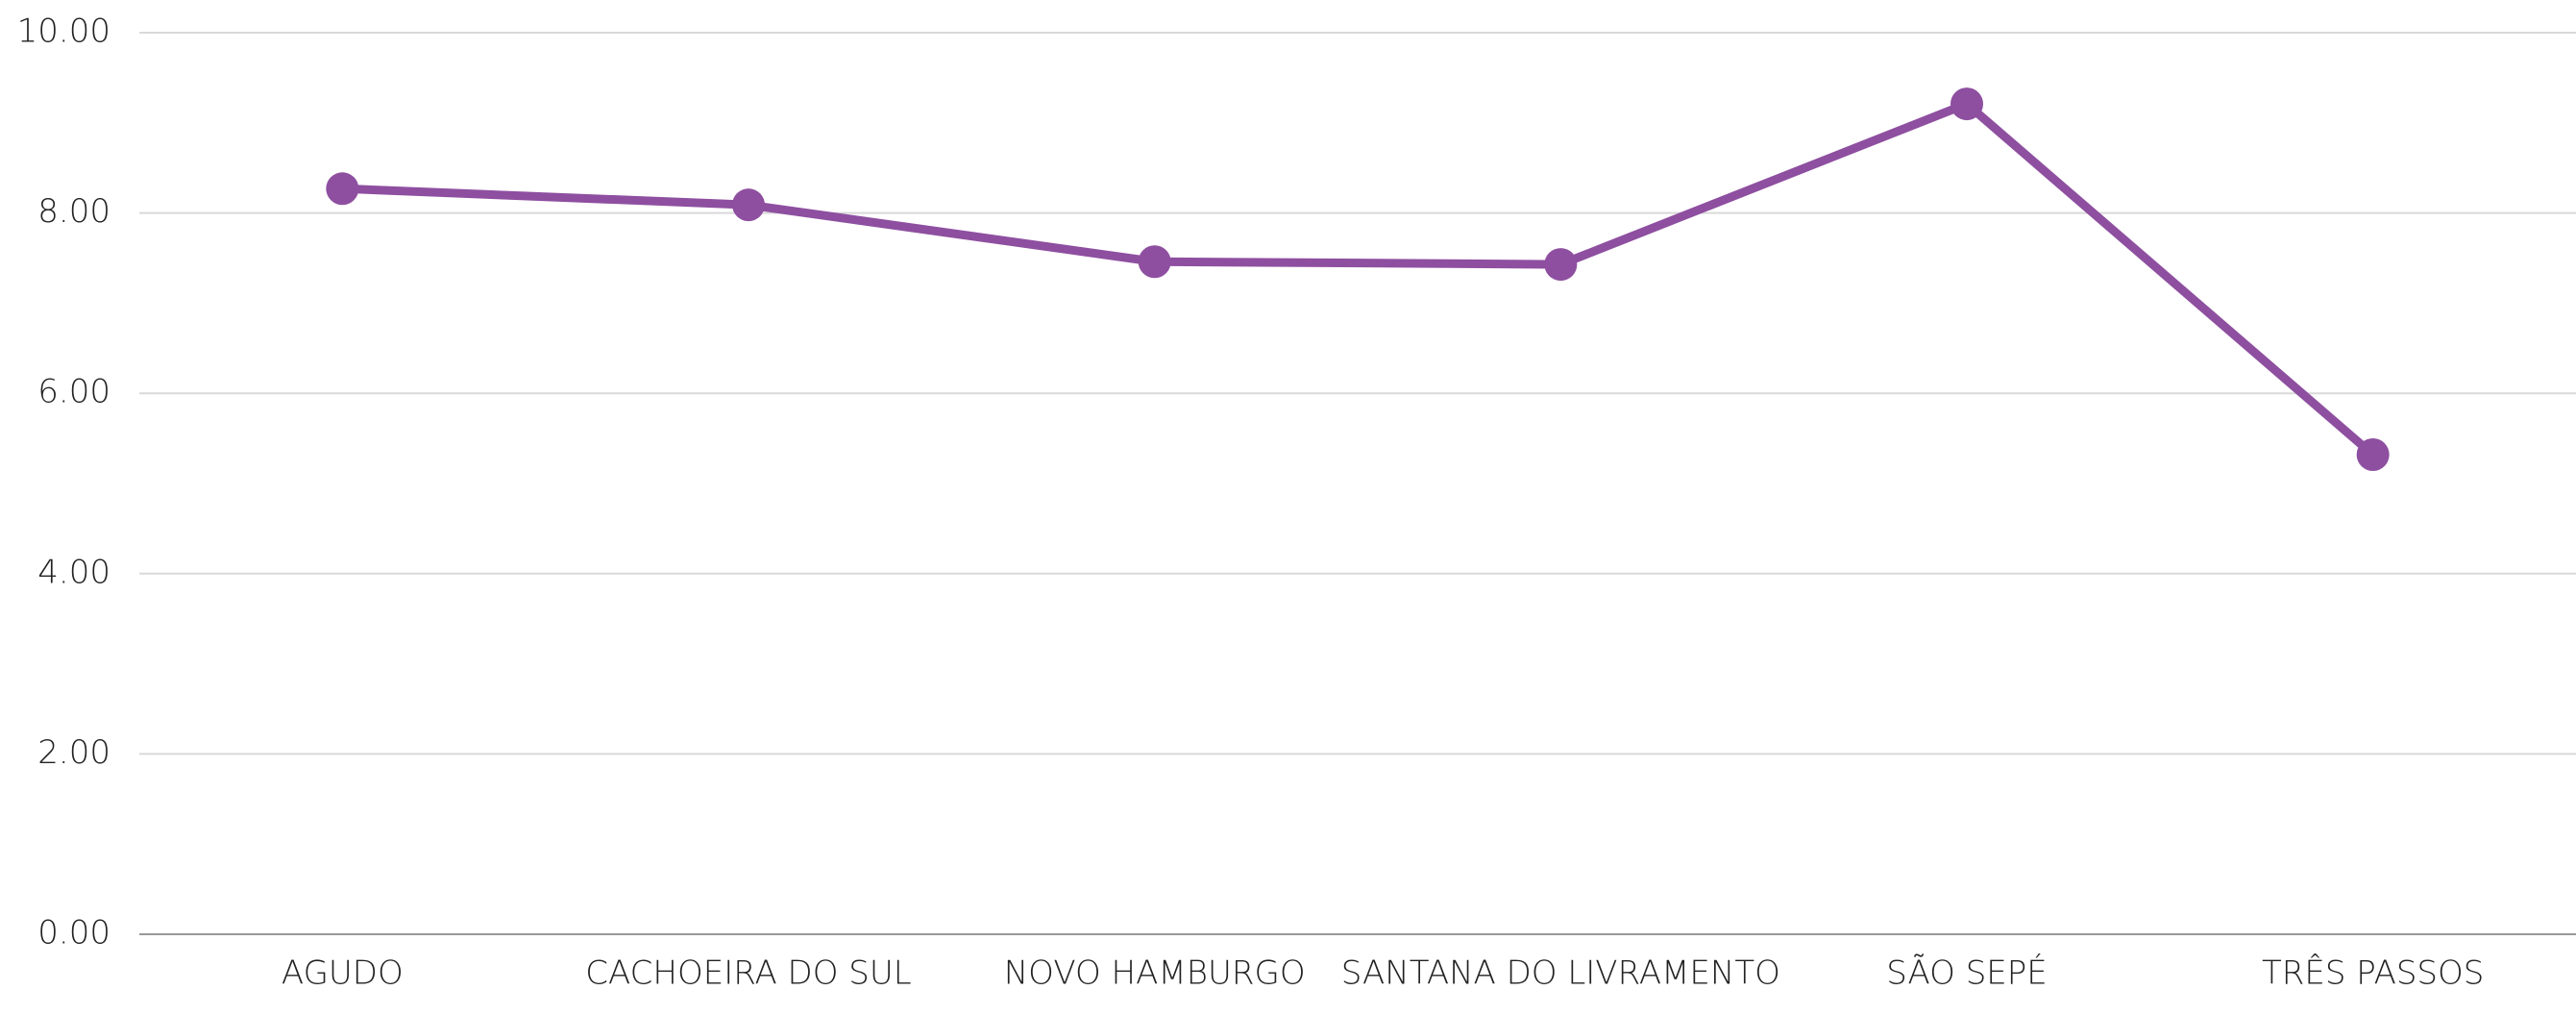 This screenshot has height=1015, width=2576. I want to click on x-tick-label: AGUDO, so click(343, 974).